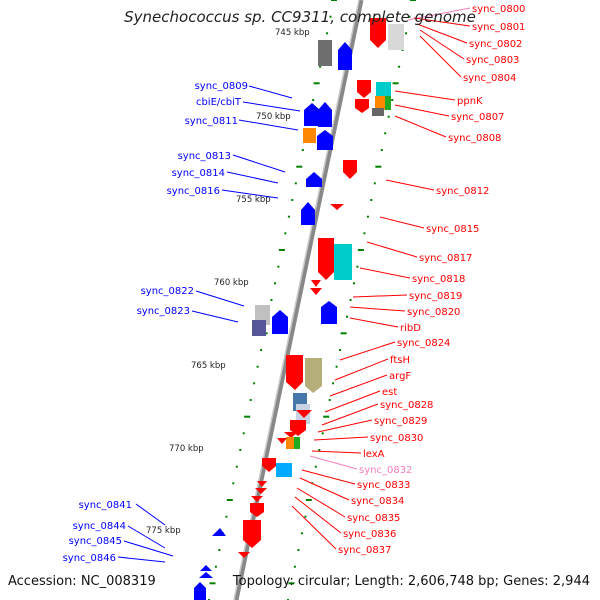  Describe the element at coordinates (204, 156) in the screenshot. I see `gene-label: sync_0813` at that location.